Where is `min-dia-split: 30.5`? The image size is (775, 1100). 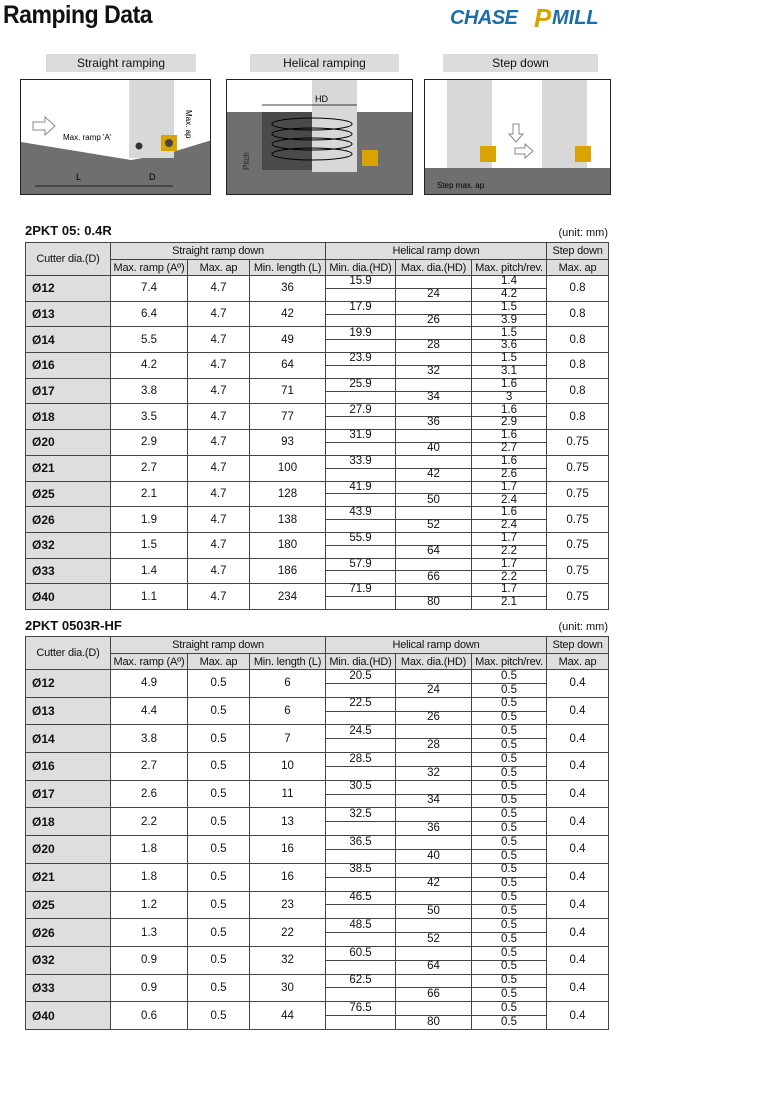 min-dia-split: 30.5 is located at coordinates (361, 794).